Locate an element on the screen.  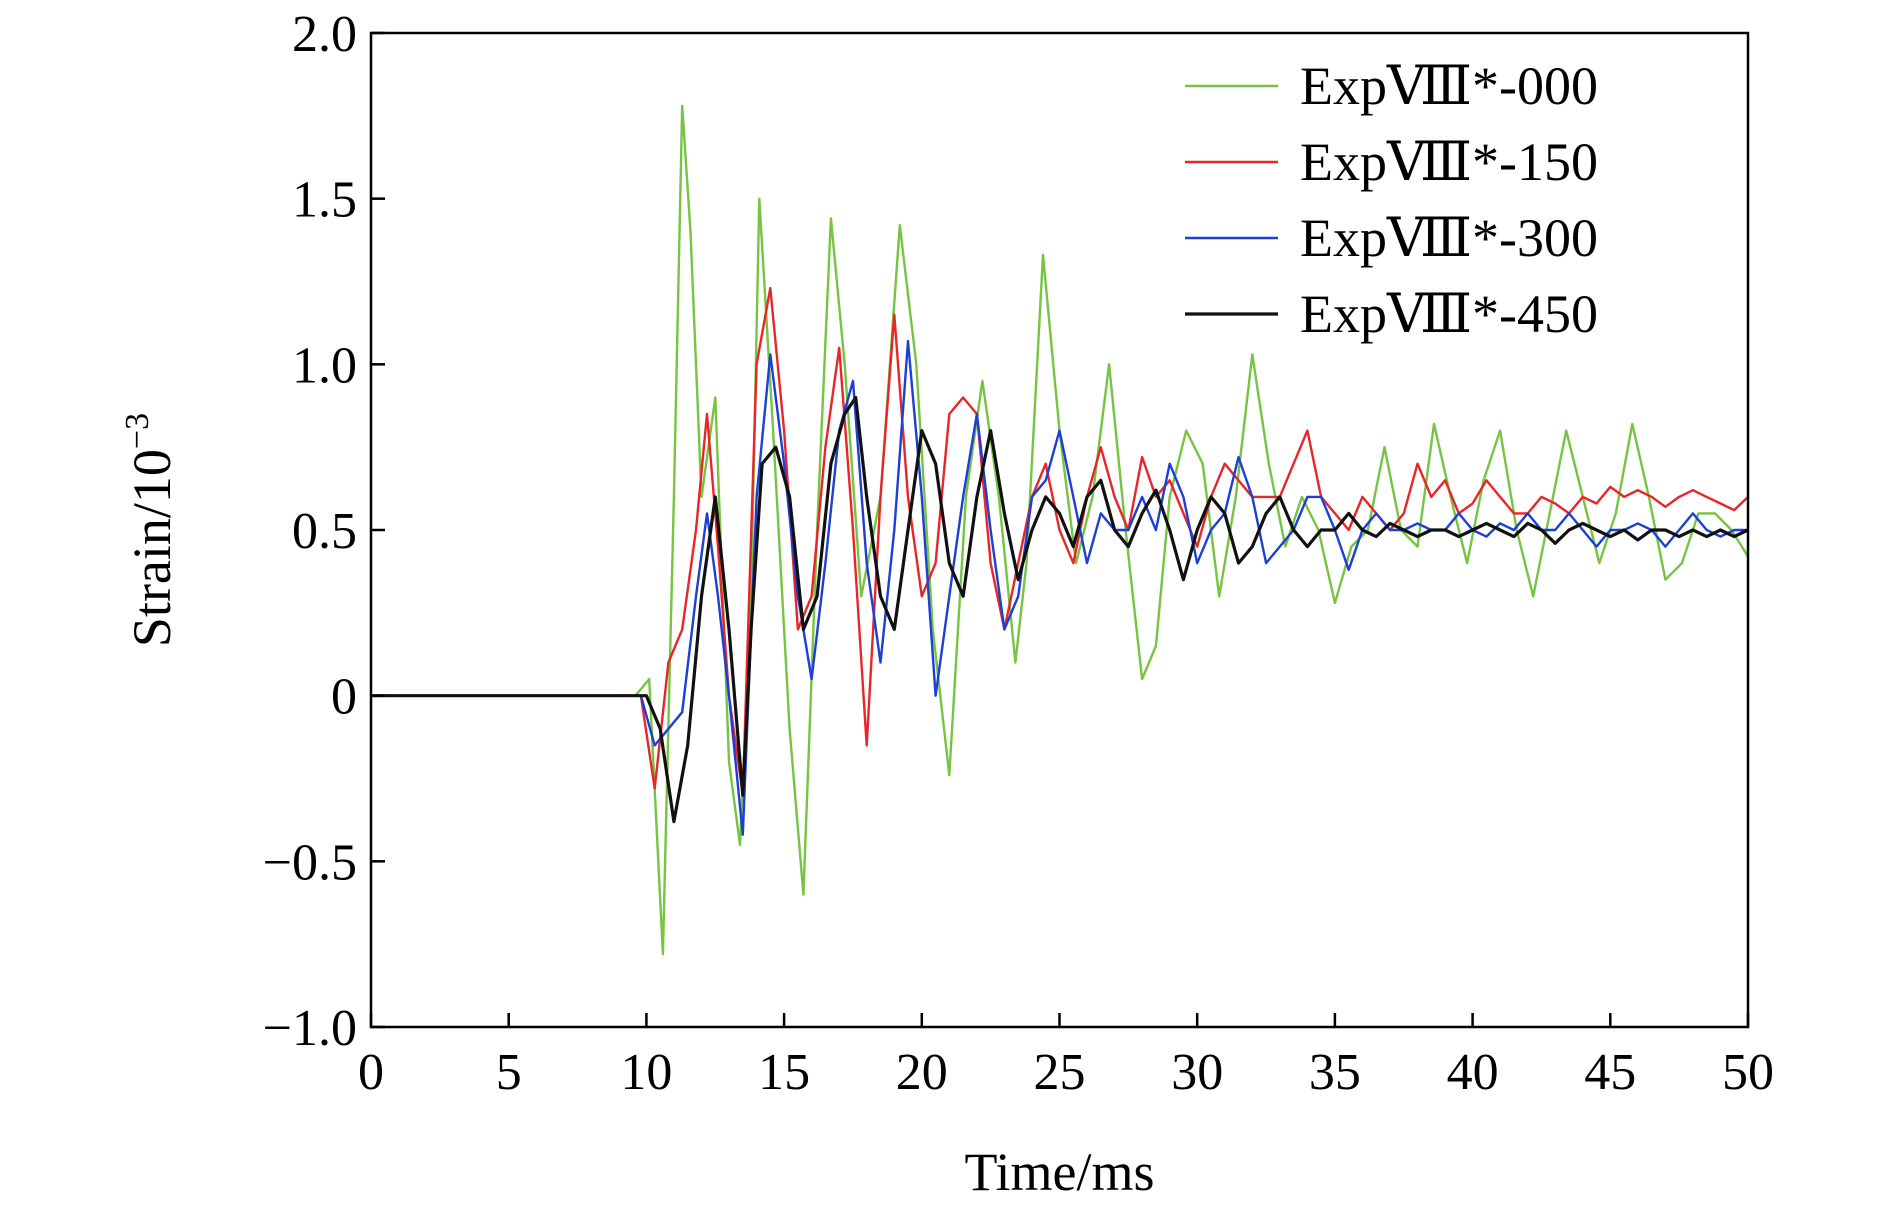
x-tick-label: 25 is located at coordinates (1060, 1072).